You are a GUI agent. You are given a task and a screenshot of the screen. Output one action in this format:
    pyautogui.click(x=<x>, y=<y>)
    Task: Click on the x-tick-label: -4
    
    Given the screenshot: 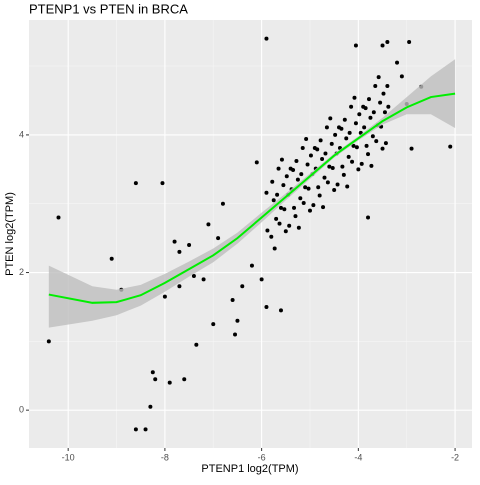 What is the action you would take?
    pyautogui.click(x=358, y=457)
    